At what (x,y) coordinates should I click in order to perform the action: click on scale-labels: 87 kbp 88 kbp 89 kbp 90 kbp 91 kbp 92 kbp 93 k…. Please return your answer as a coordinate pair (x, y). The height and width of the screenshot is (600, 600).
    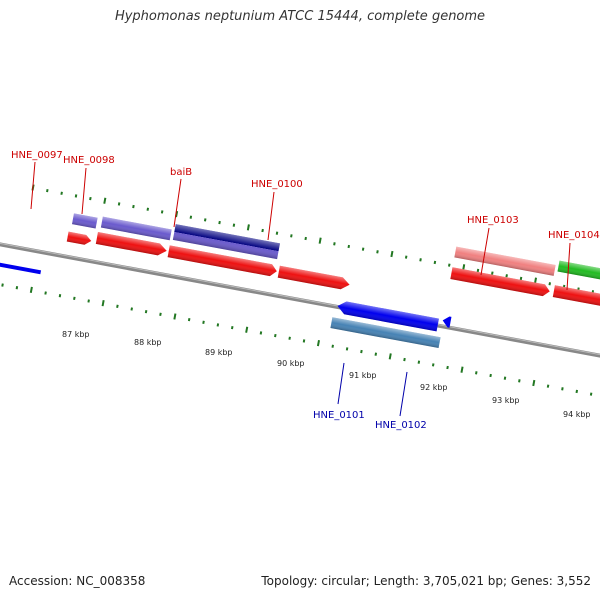
    Looking at the image, I should click on (326, 374).